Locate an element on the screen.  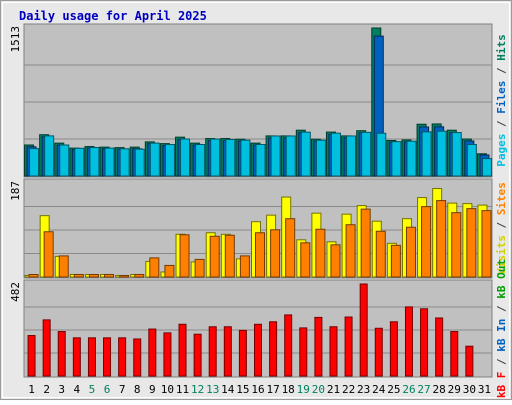
legend-label-part: kB Out is located at coordinates (501, 279).